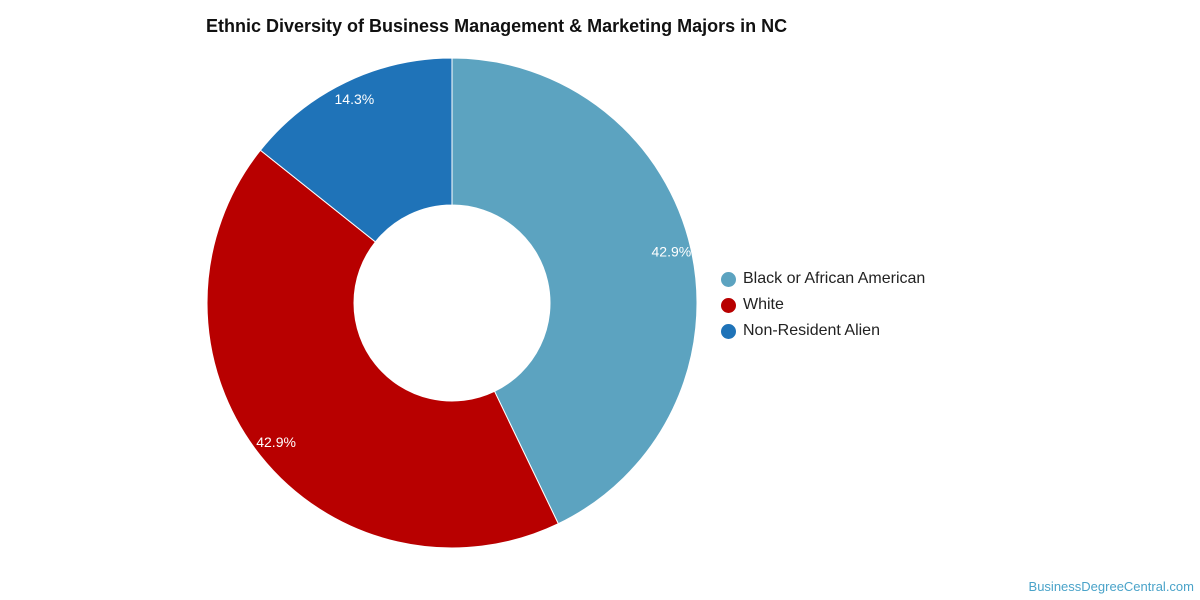  I want to click on legend-item-black-or-african-american: Black or African American, so click(823, 279).